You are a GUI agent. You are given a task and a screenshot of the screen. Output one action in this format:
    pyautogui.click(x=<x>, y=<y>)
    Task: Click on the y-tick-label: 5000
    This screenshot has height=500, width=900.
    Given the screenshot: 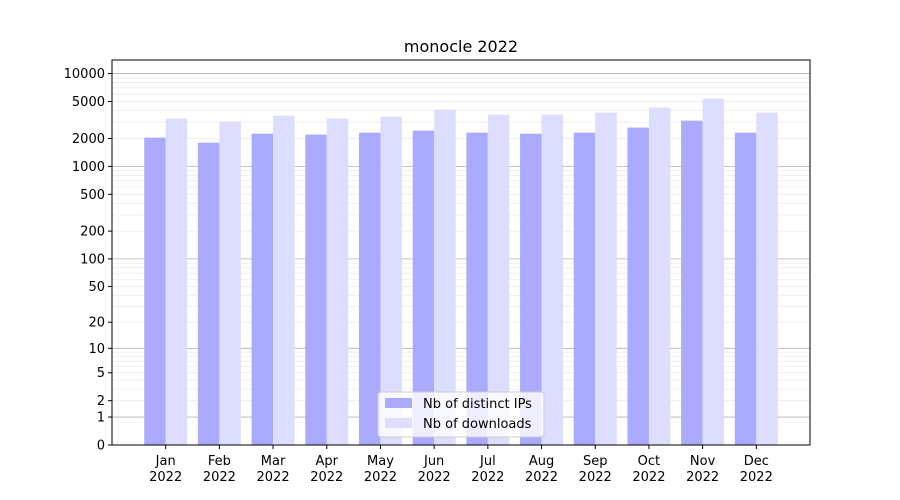 What is the action you would take?
    pyautogui.click(x=88, y=102)
    